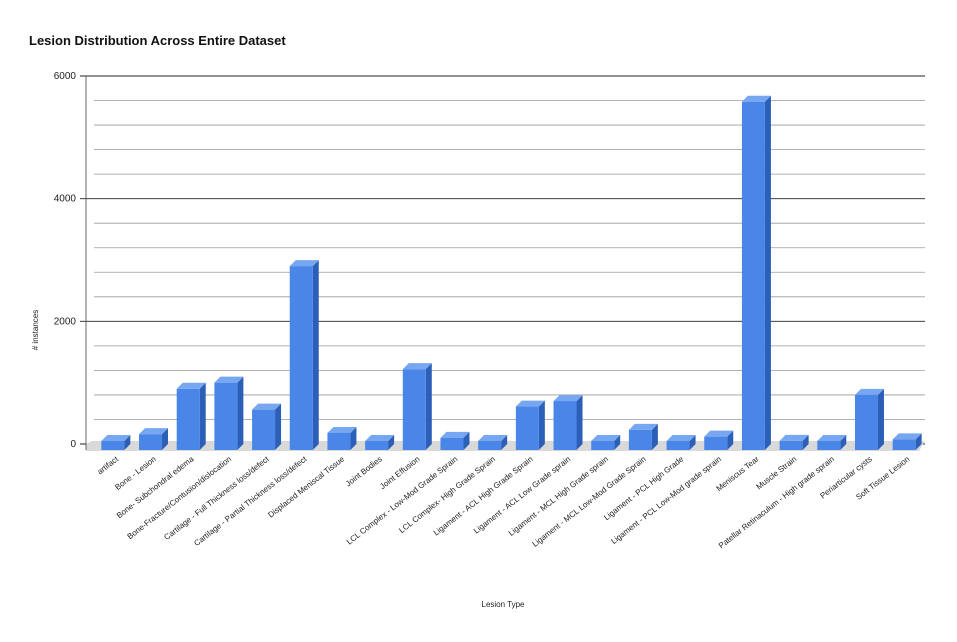 The width and height of the screenshot is (957, 642). I want to click on x-tick-label: artifact, so click(108, 465).